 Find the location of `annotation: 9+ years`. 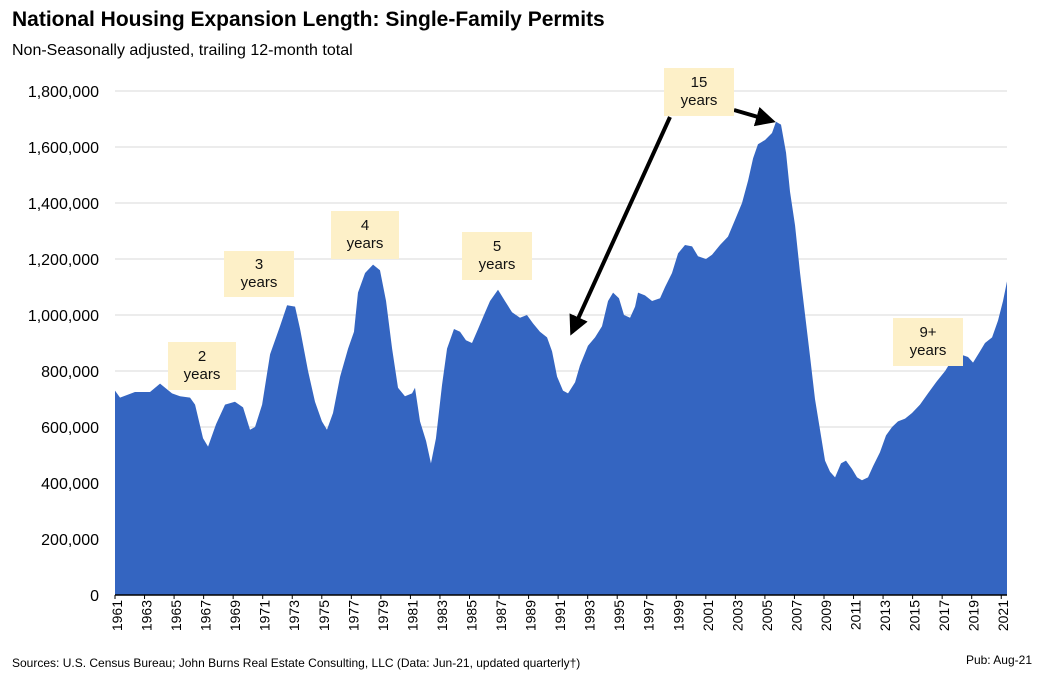

annotation: 9+ years is located at coordinates (928, 342).